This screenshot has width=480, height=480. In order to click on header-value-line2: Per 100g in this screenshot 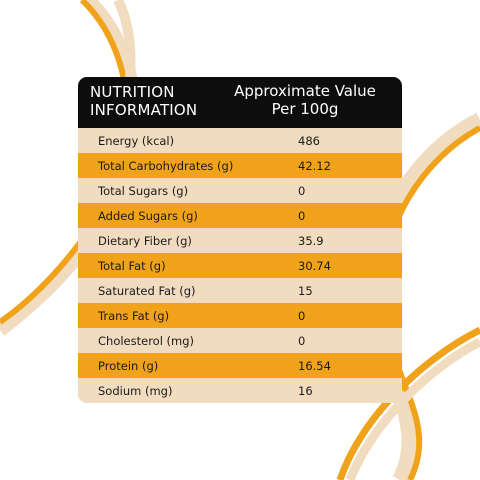, I will do `click(305, 109)`.